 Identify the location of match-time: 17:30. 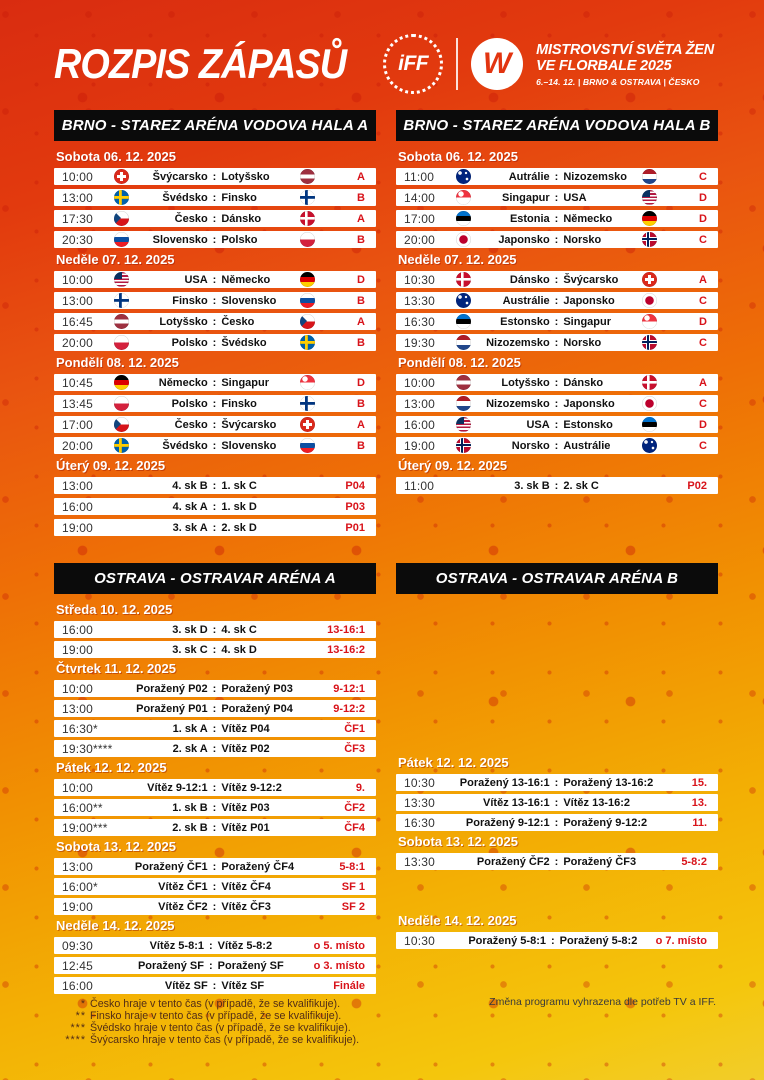
(78, 218).